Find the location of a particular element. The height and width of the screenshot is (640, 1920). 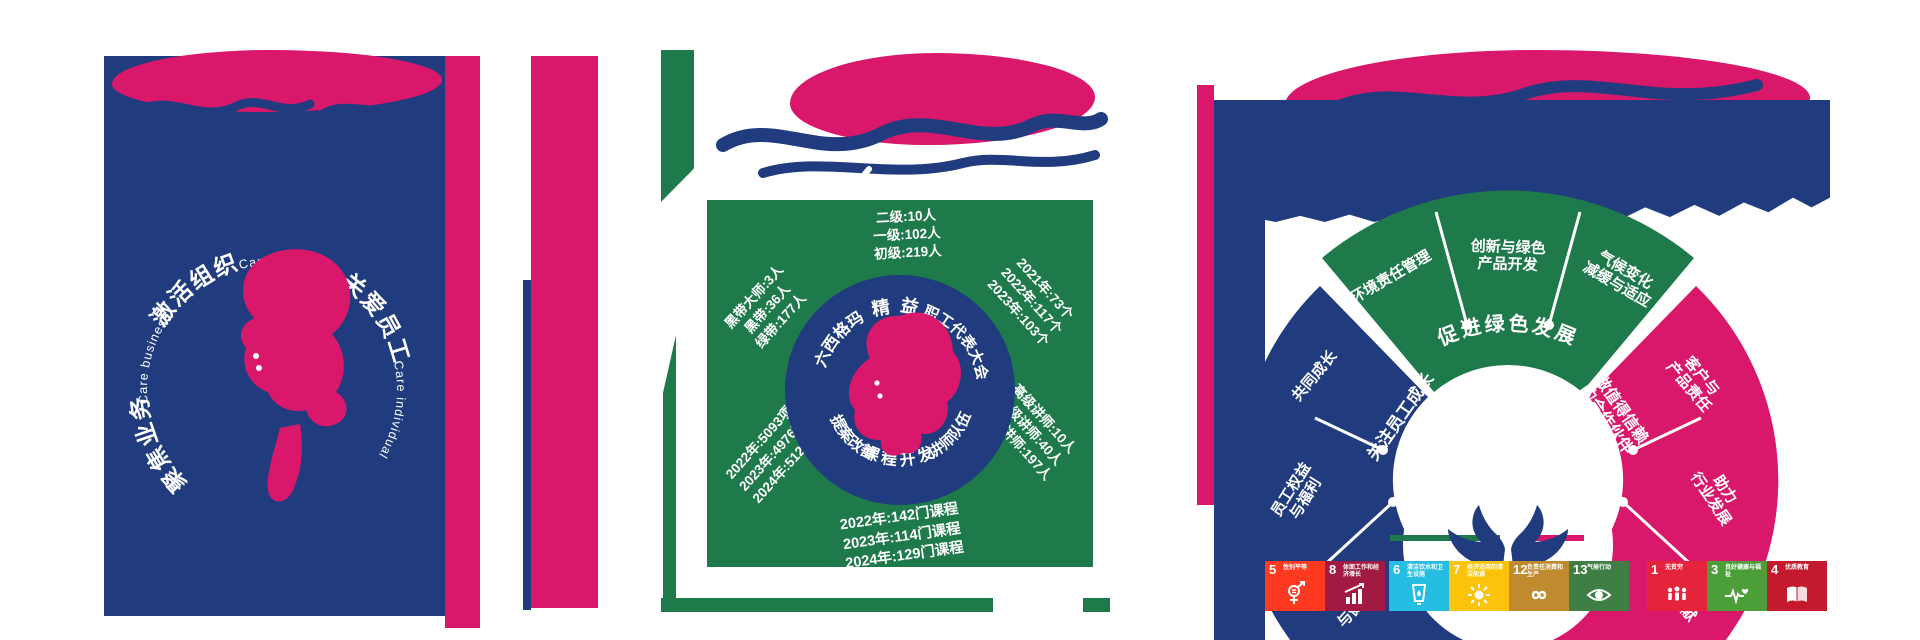

eye-globe-icon is located at coordinates (1599, 595).